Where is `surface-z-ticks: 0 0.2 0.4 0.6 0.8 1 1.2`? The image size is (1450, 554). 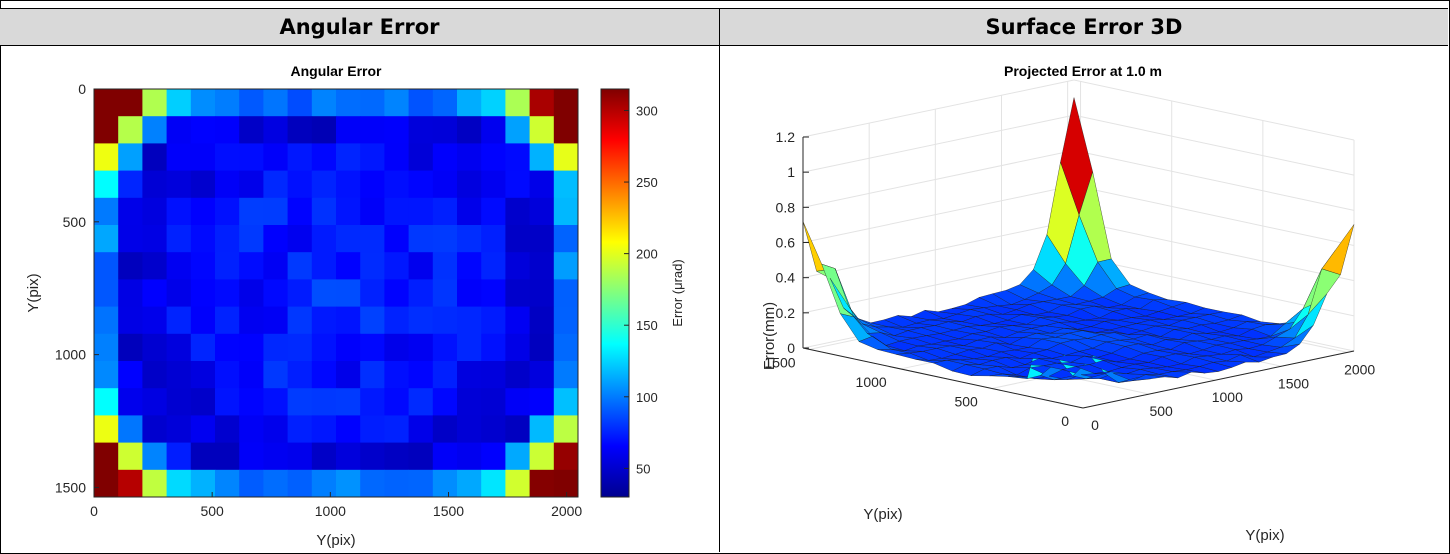
surface-z-ticks: 0 0.2 0.4 0.6 0.8 1 1.2 is located at coordinates (792, 242).